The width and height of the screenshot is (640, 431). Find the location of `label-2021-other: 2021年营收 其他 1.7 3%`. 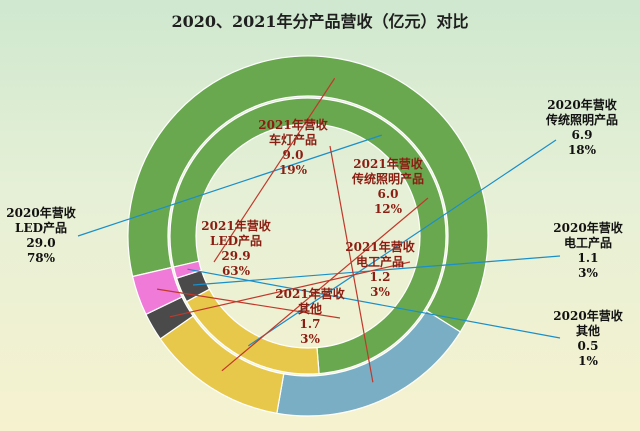

label-2021-other: 2021年营收 其他 1.7 3% is located at coordinates (310, 317).